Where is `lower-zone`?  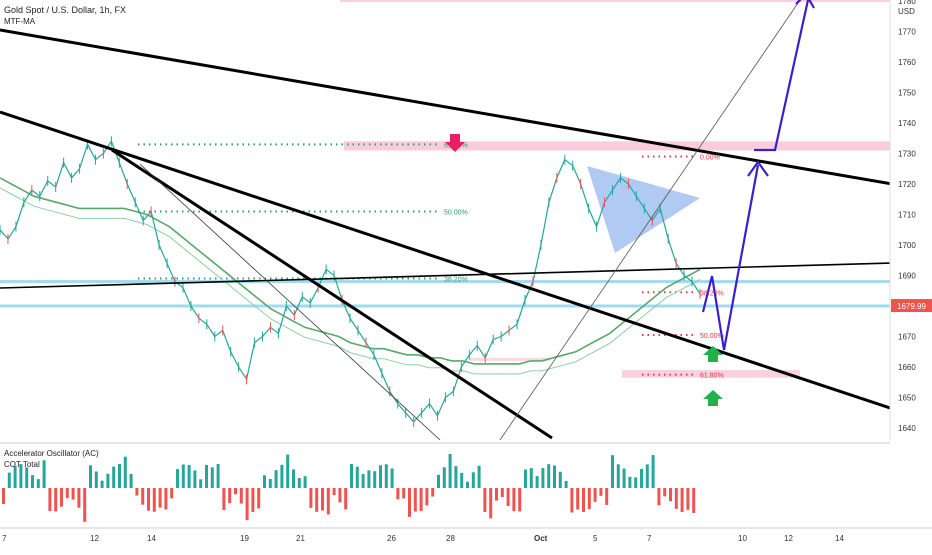 lower-zone is located at coordinates (711, 374).